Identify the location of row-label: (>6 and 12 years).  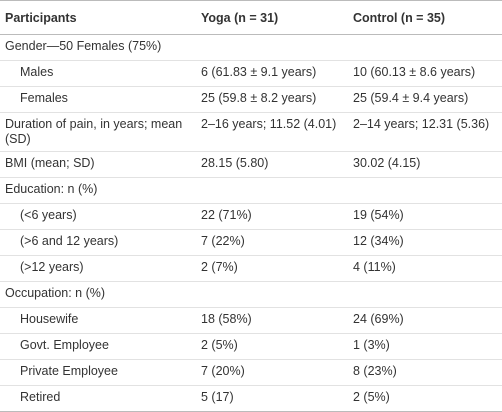
(98, 242).